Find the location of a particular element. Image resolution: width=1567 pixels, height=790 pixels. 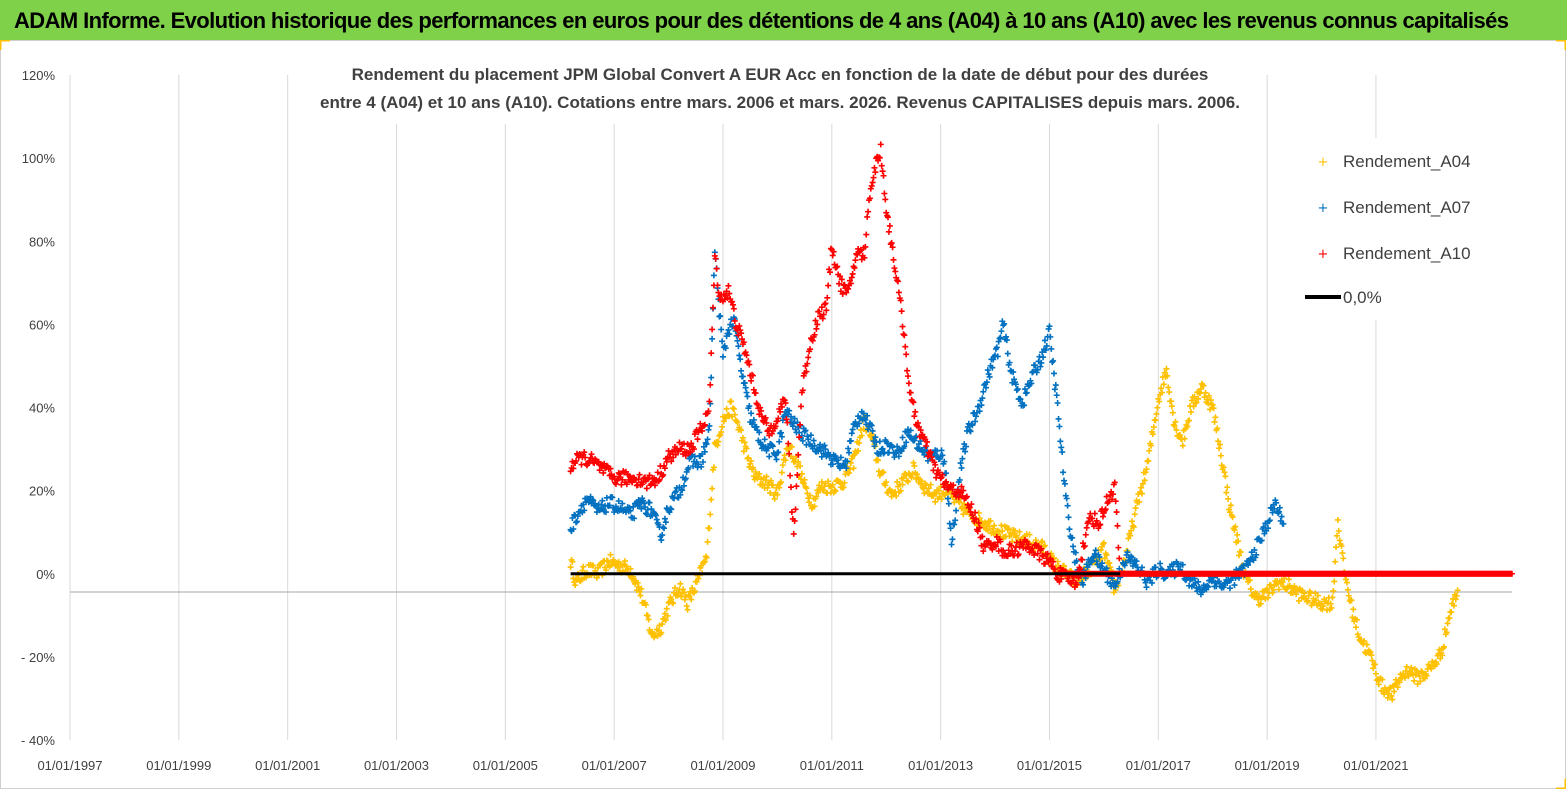

x-tick-label: 01/01/2011 is located at coordinates (832, 765).